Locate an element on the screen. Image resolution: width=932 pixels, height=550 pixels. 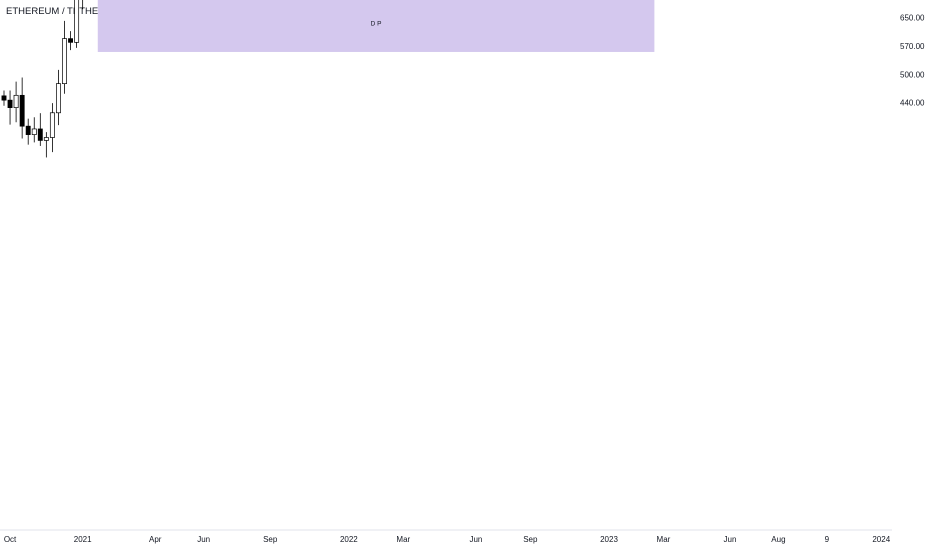
price-tick-label: 570.00 is located at coordinates (912, 46).